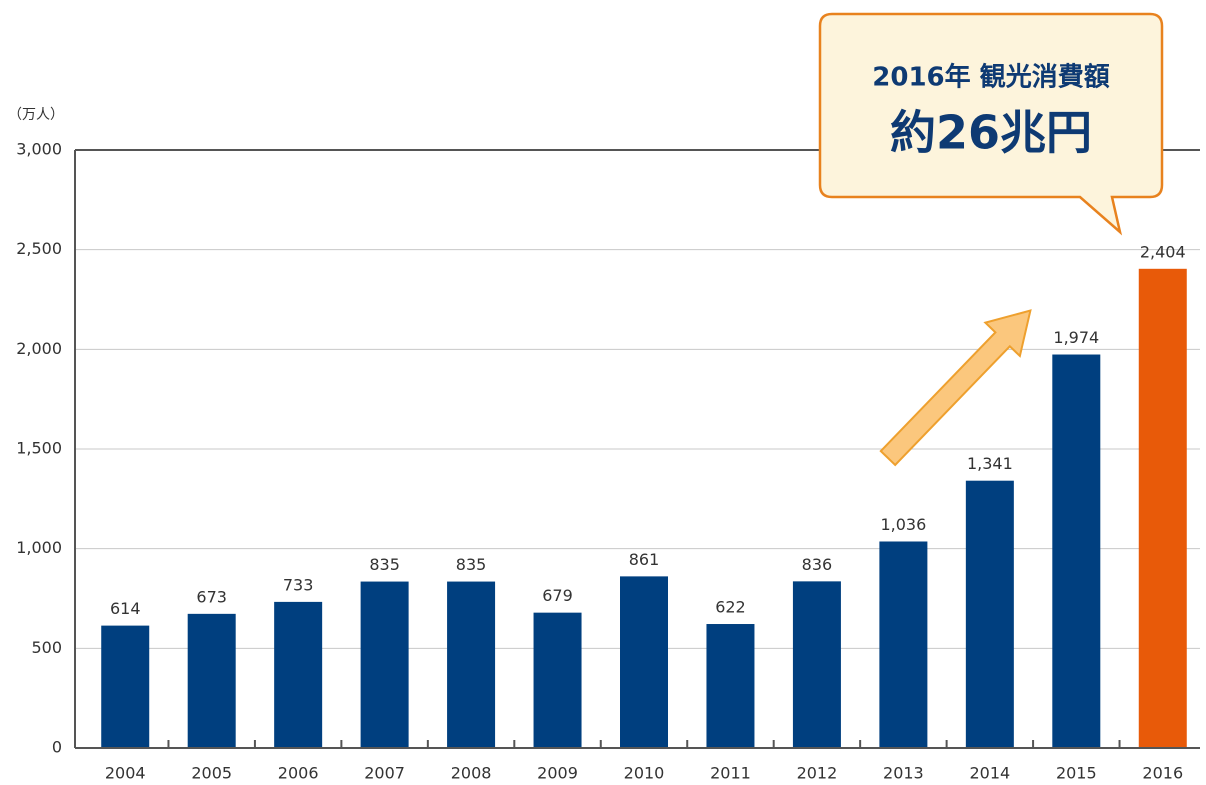 The width and height of the screenshot is (1206, 785). What do you see at coordinates (471, 773) in the screenshot?
I see `x-tick-label: 2008` at bounding box center [471, 773].